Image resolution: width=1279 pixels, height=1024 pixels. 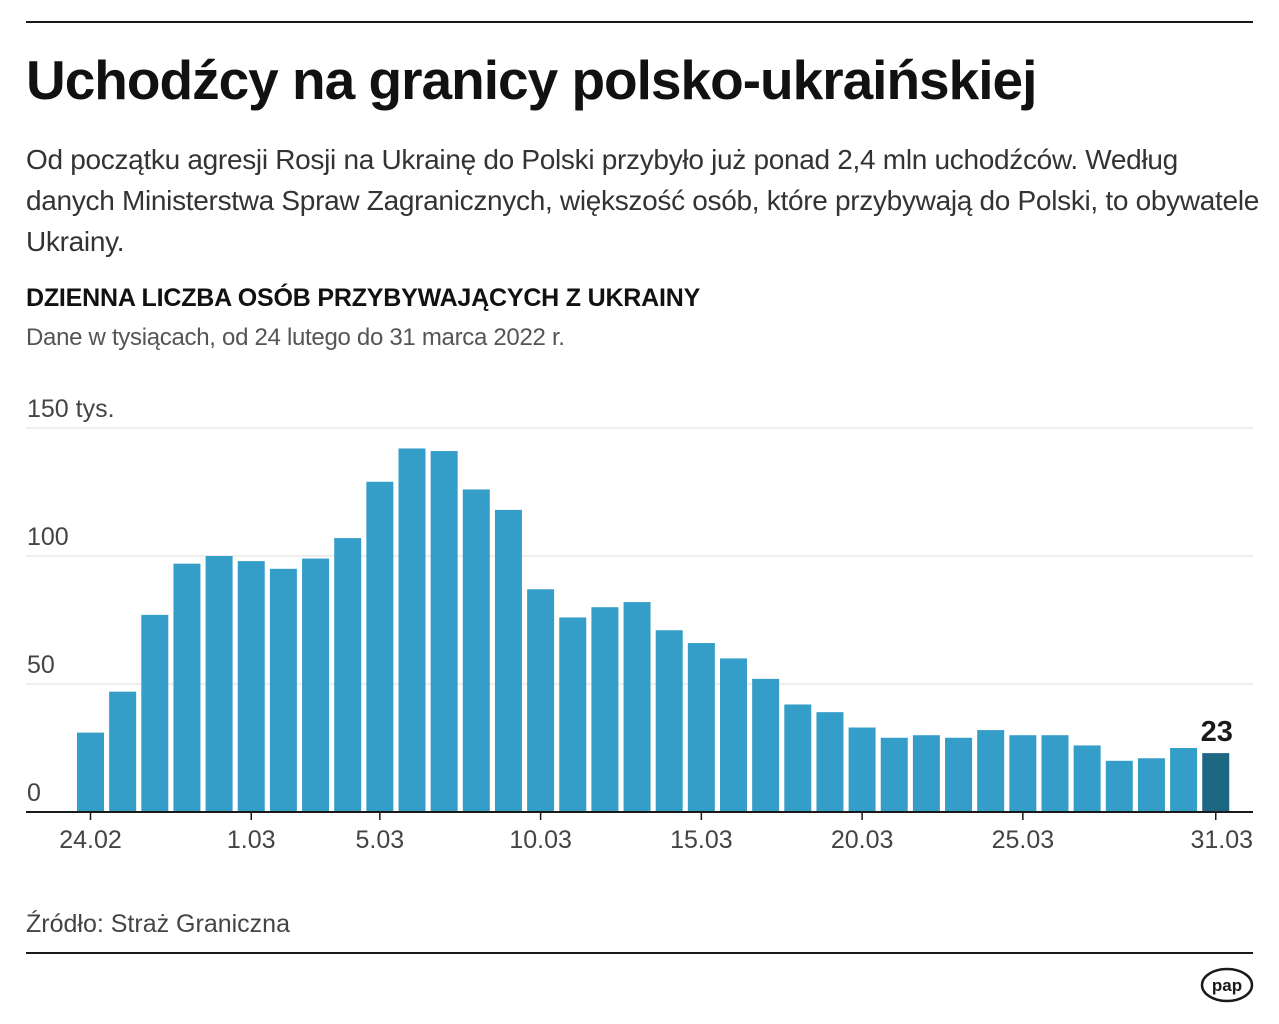 What do you see at coordinates (701, 840) in the screenshot?
I see `x-tick-label: 15.03` at bounding box center [701, 840].